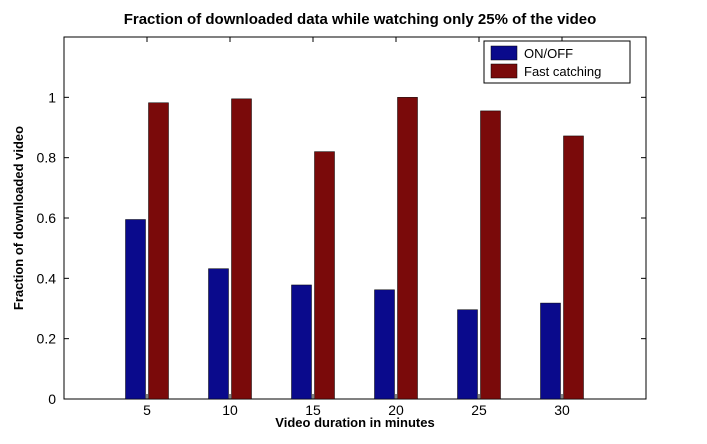 The image size is (707, 444). Describe the element at coordinates (354, 422) in the screenshot. I see `x-axis-label: Video duration in minutes` at that location.